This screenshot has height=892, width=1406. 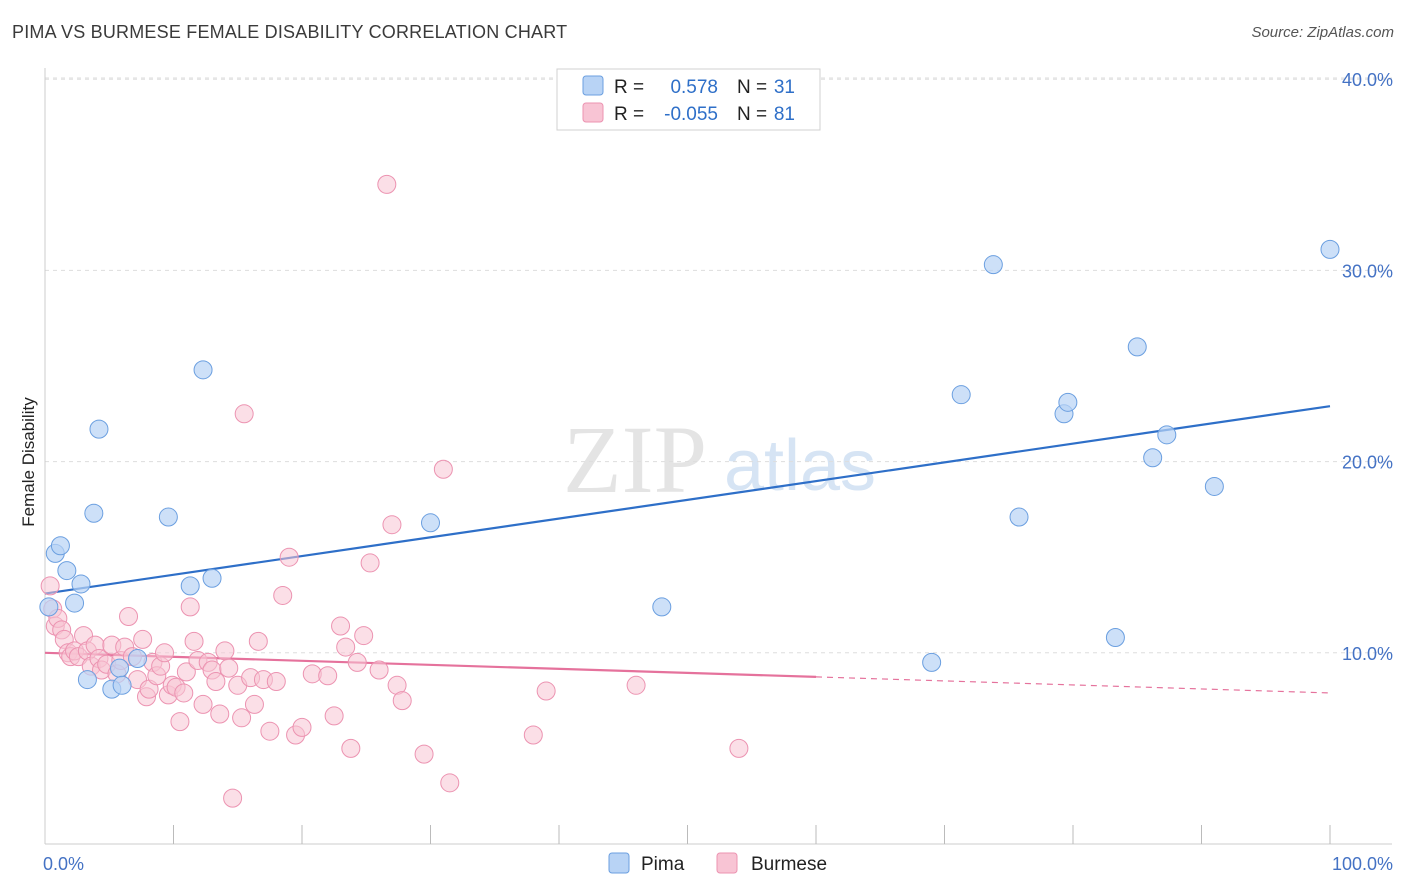 What do you see at coordinates (28, 462) in the screenshot?
I see `y-axis-title: Female Disability` at bounding box center [28, 462].